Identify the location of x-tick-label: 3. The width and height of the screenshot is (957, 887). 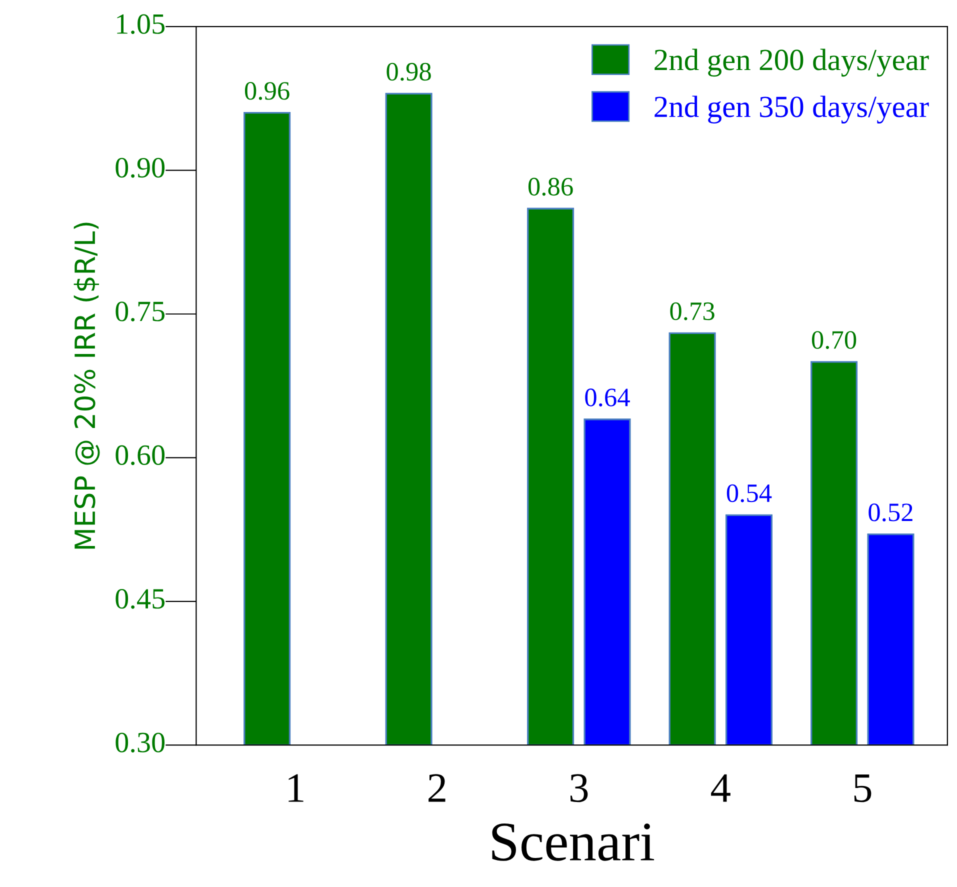
(579, 788).